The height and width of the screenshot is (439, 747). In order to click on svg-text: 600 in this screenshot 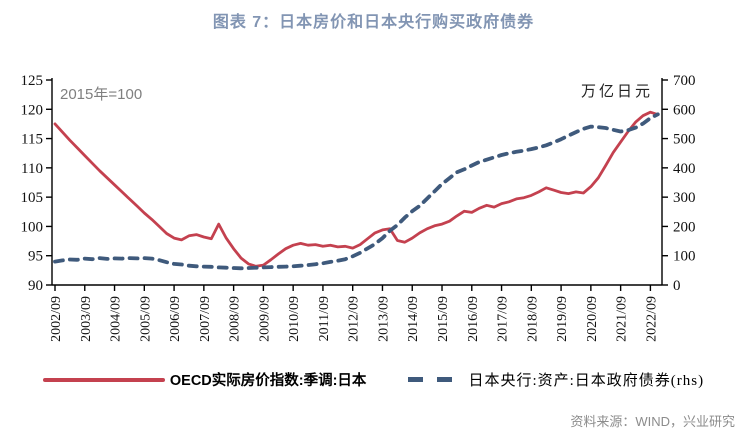, I will do `click(684, 110)`.